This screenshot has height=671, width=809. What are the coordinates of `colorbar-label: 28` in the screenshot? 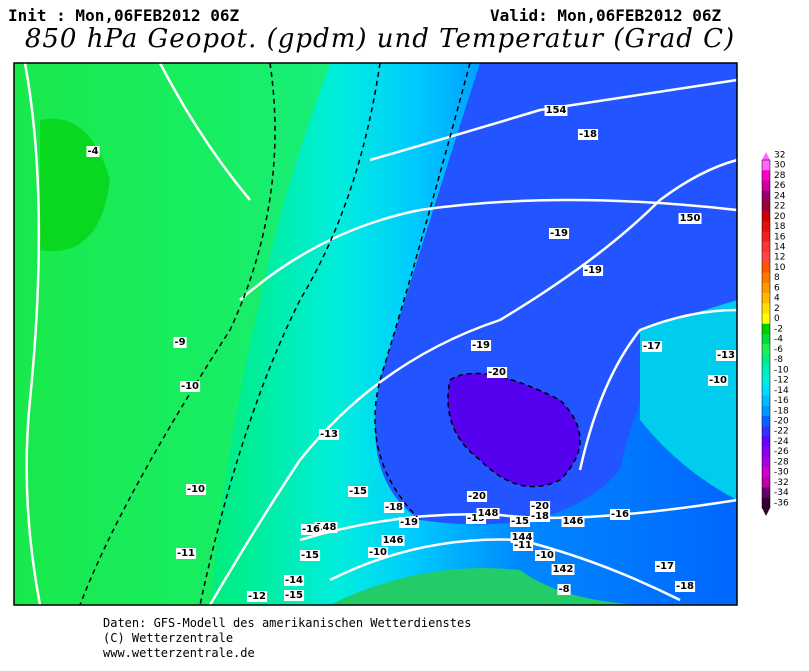 It's located at (780, 176).